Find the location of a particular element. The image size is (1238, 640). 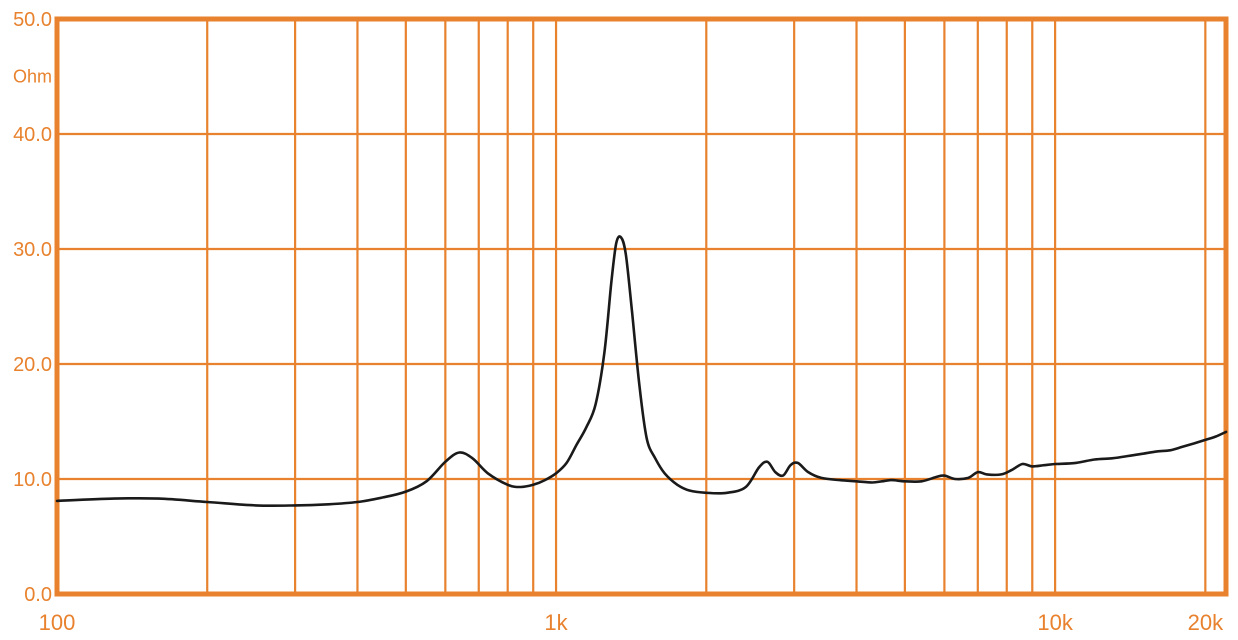

y-tick-label-0.0: 0.0 is located at coordinates (38, 595).